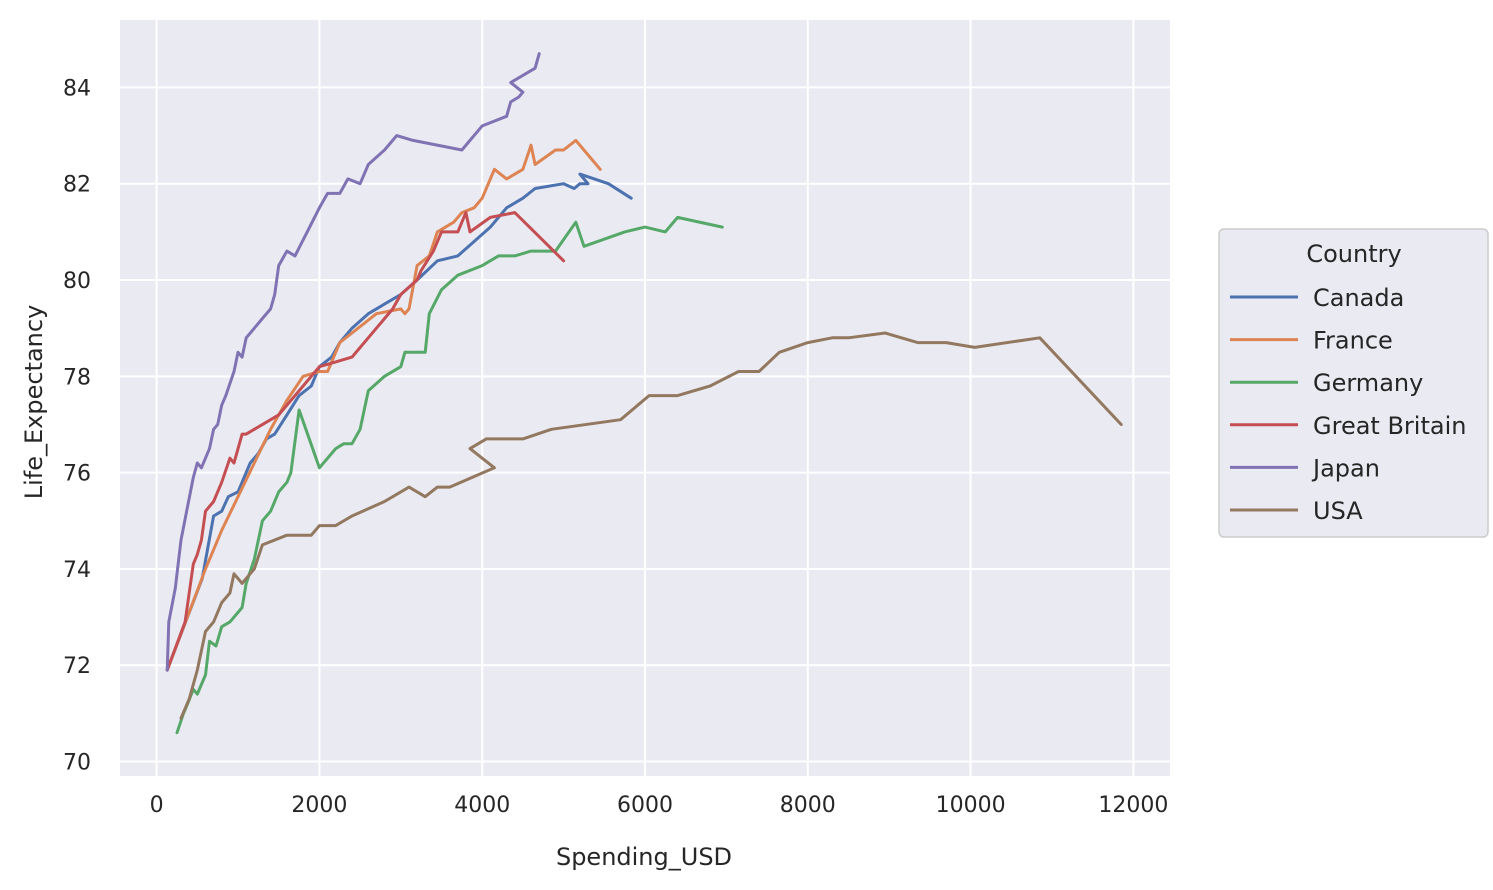 The width and height of the screenshot is (1493, 890). I want to click on y-tick-label: 76, so click(77, 474).